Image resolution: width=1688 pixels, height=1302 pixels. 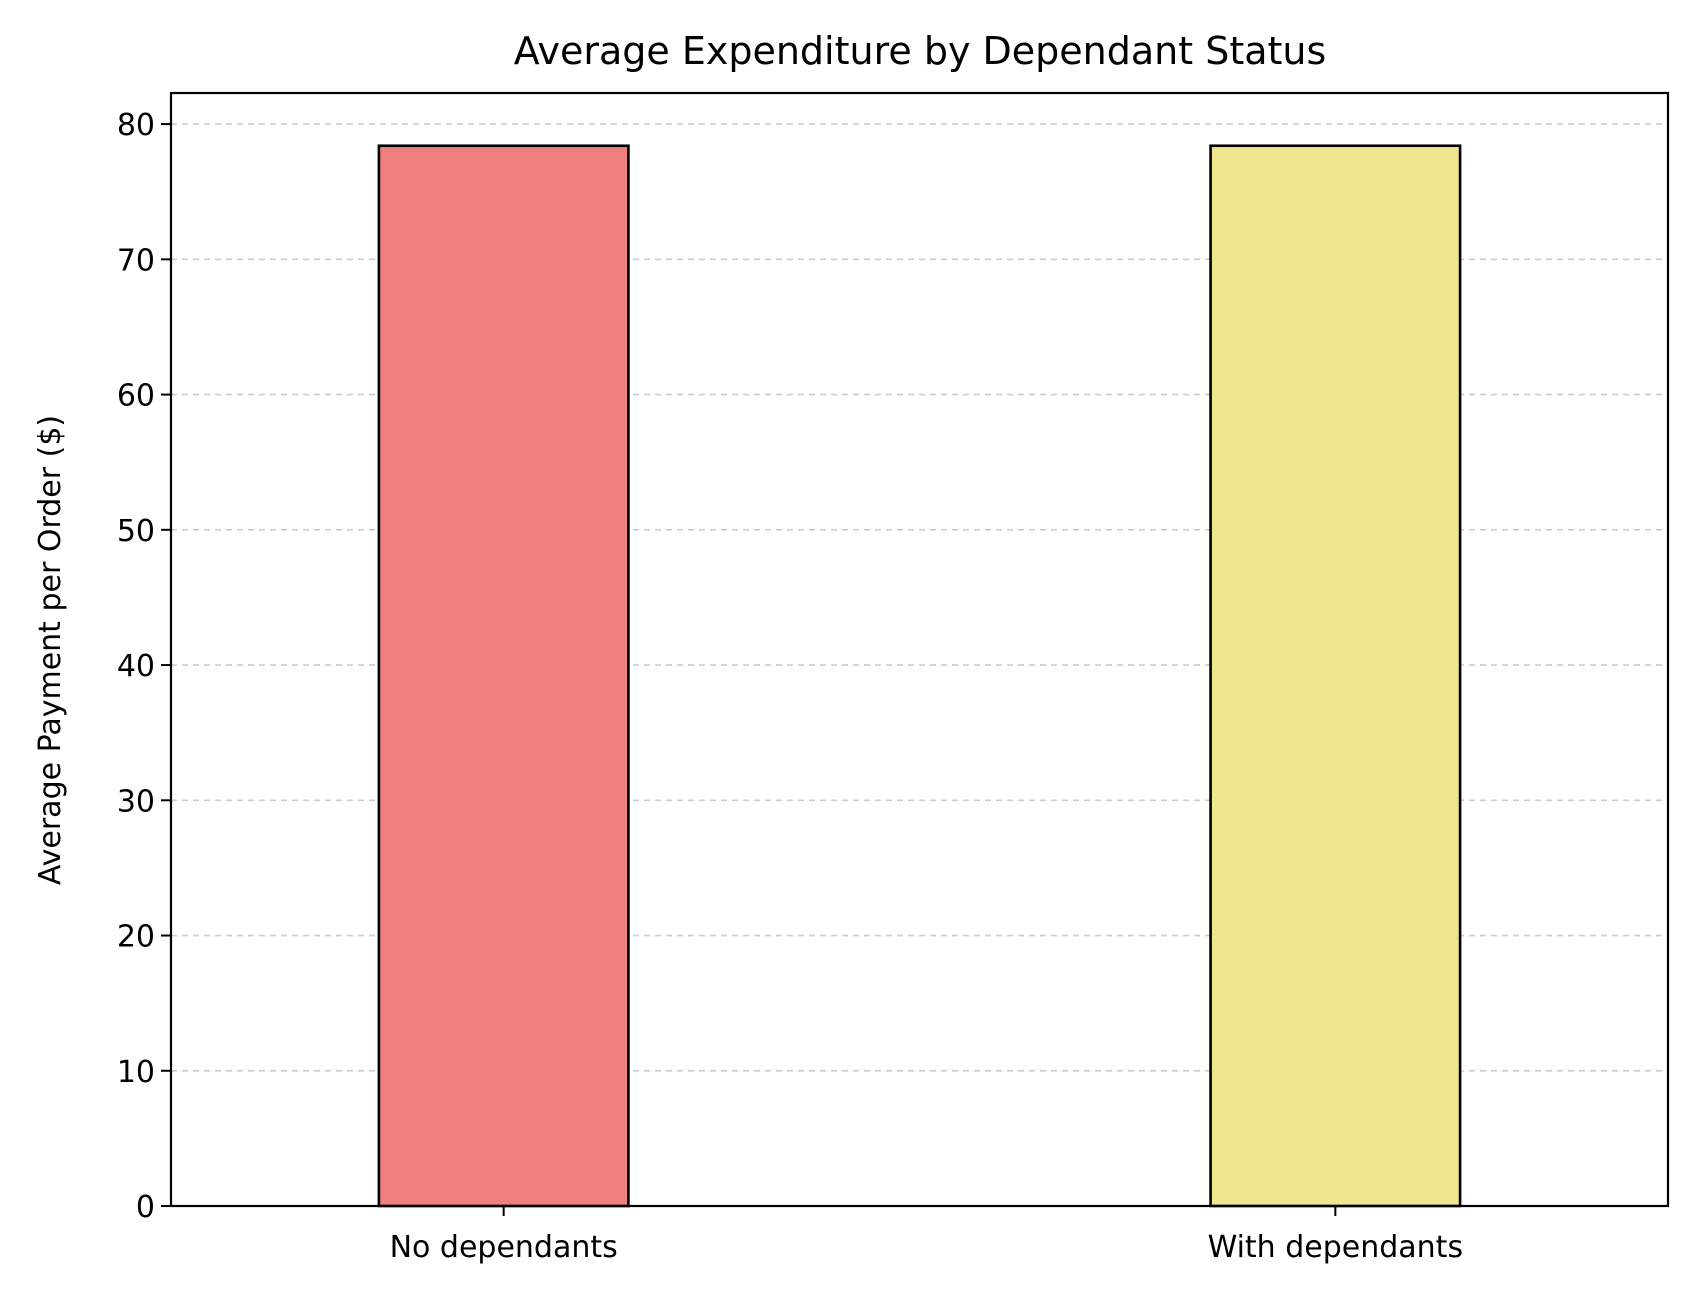 I want to click on chart-title: Average Expenditure by Dependant Status, so click(x=920, y=51).